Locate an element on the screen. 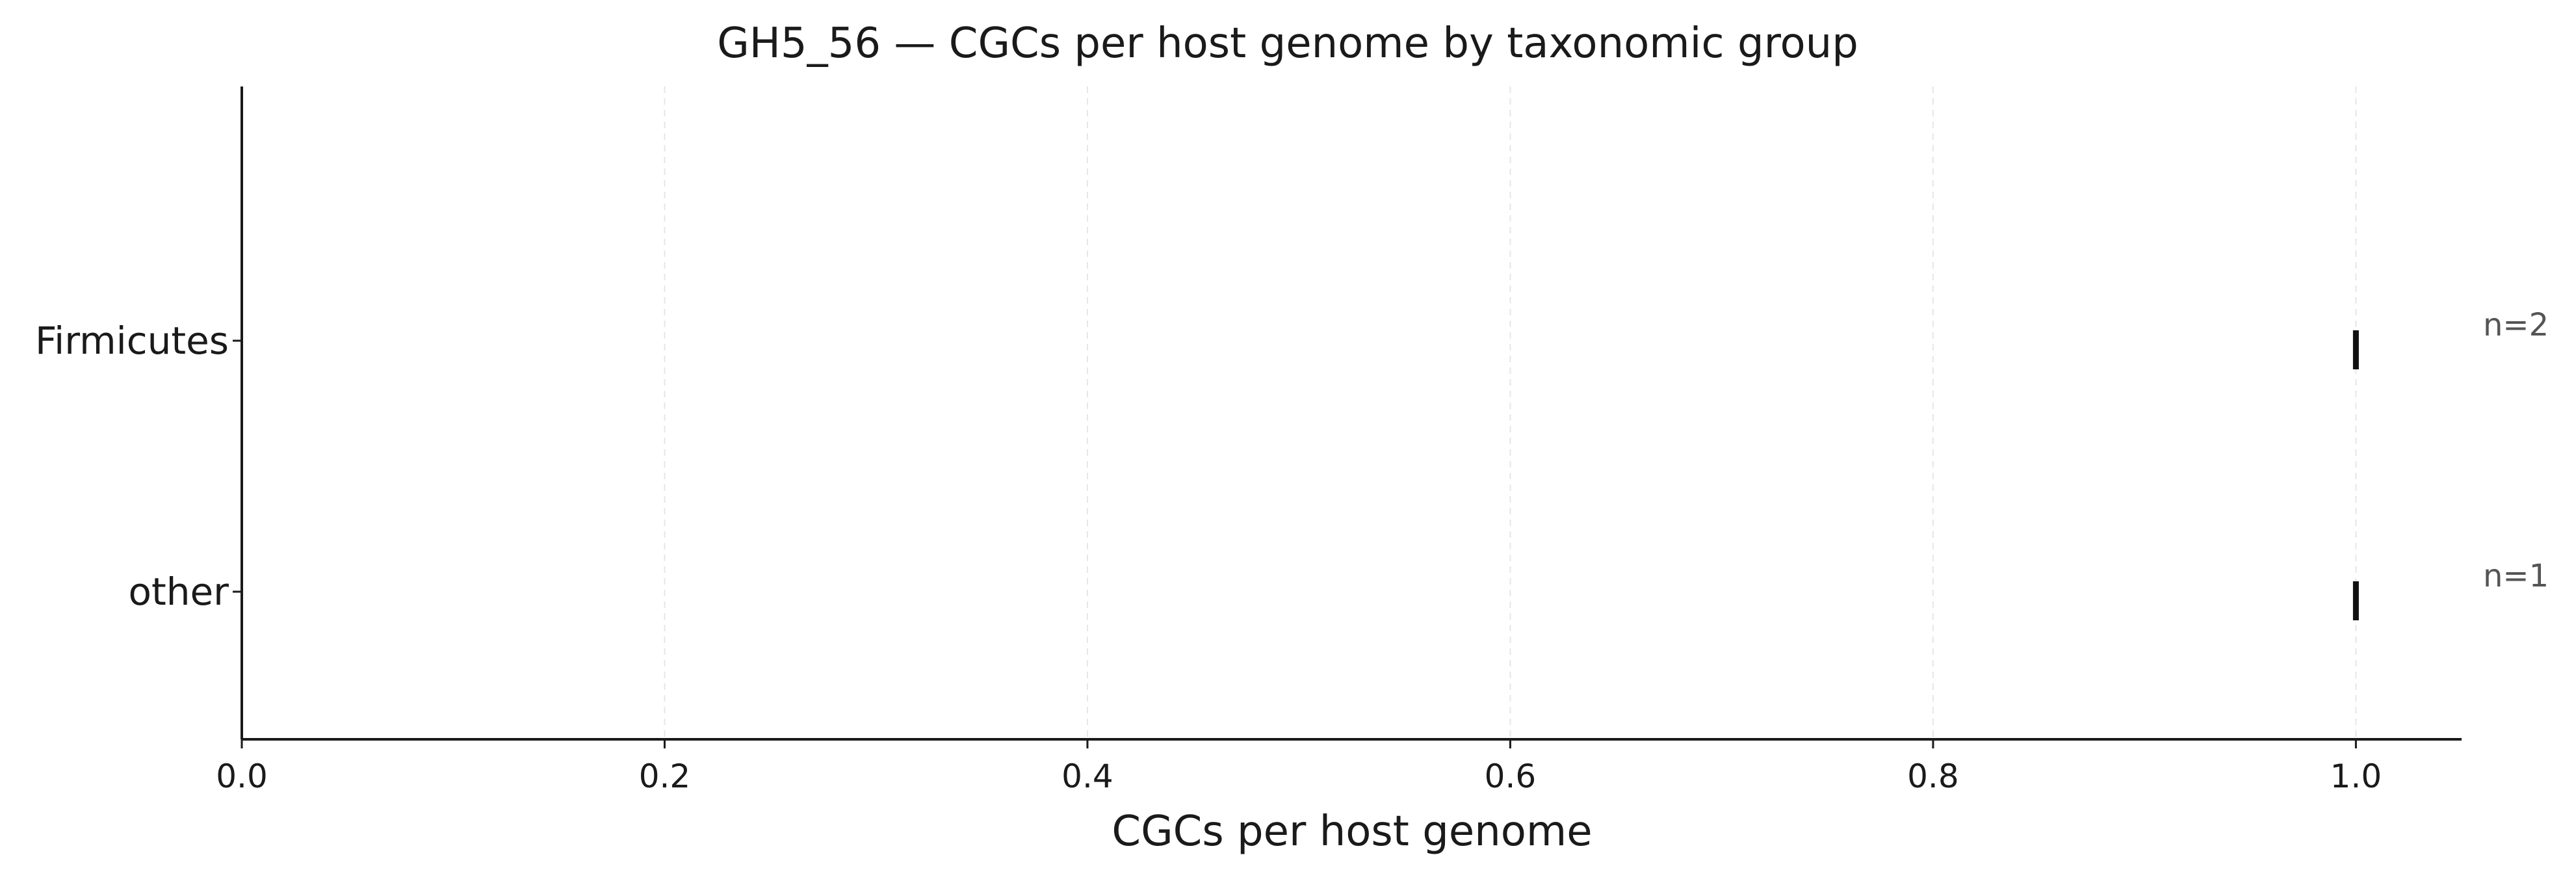 The height and width of the screenshot is (883, 2576). category-label-firmicutes: Firmicutes is located at coordinates (132, 341).